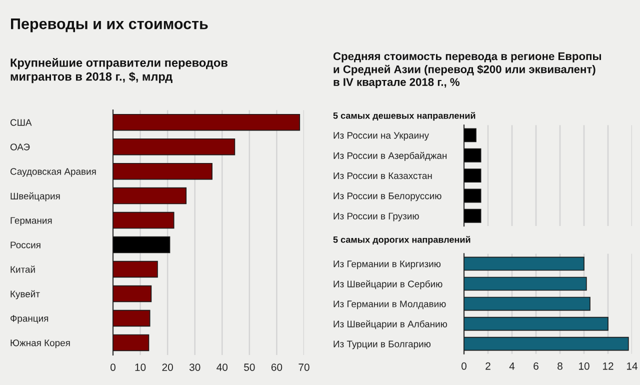 The width and height of the screenshot is (640, 385). I want to click on chart-title: Средняя стоимость перевода в регионе Европы и Средней Азии (перевод $200 или эквивалент) в IV квартале 2018 г., %, so click(467, 70).